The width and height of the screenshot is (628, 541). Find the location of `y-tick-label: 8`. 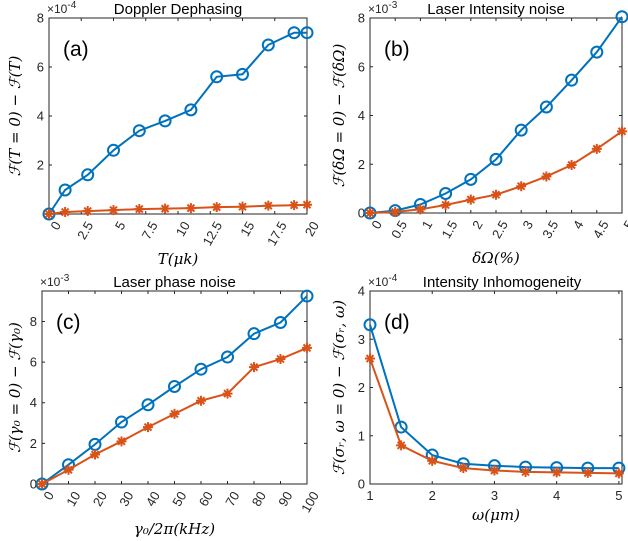

y-tick-label: 8 is located at coordinates (40, 18).